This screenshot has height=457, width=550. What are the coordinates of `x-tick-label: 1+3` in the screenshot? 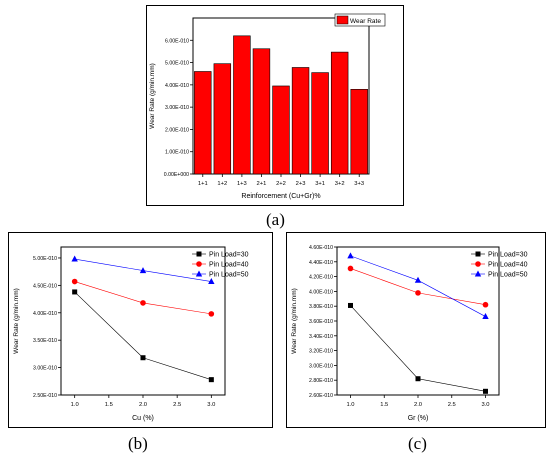 It's located at (242, 184).